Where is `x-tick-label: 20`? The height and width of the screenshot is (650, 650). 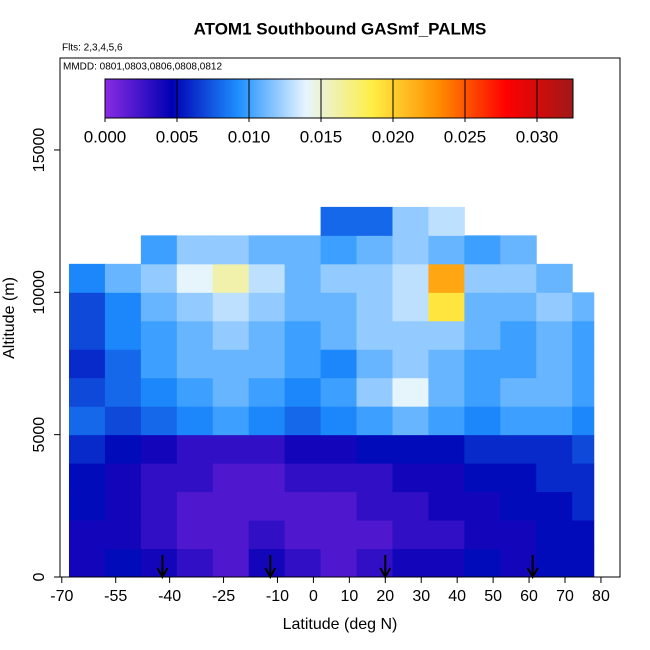
x-tick-label: 20 is located at coordinates (385, 596).